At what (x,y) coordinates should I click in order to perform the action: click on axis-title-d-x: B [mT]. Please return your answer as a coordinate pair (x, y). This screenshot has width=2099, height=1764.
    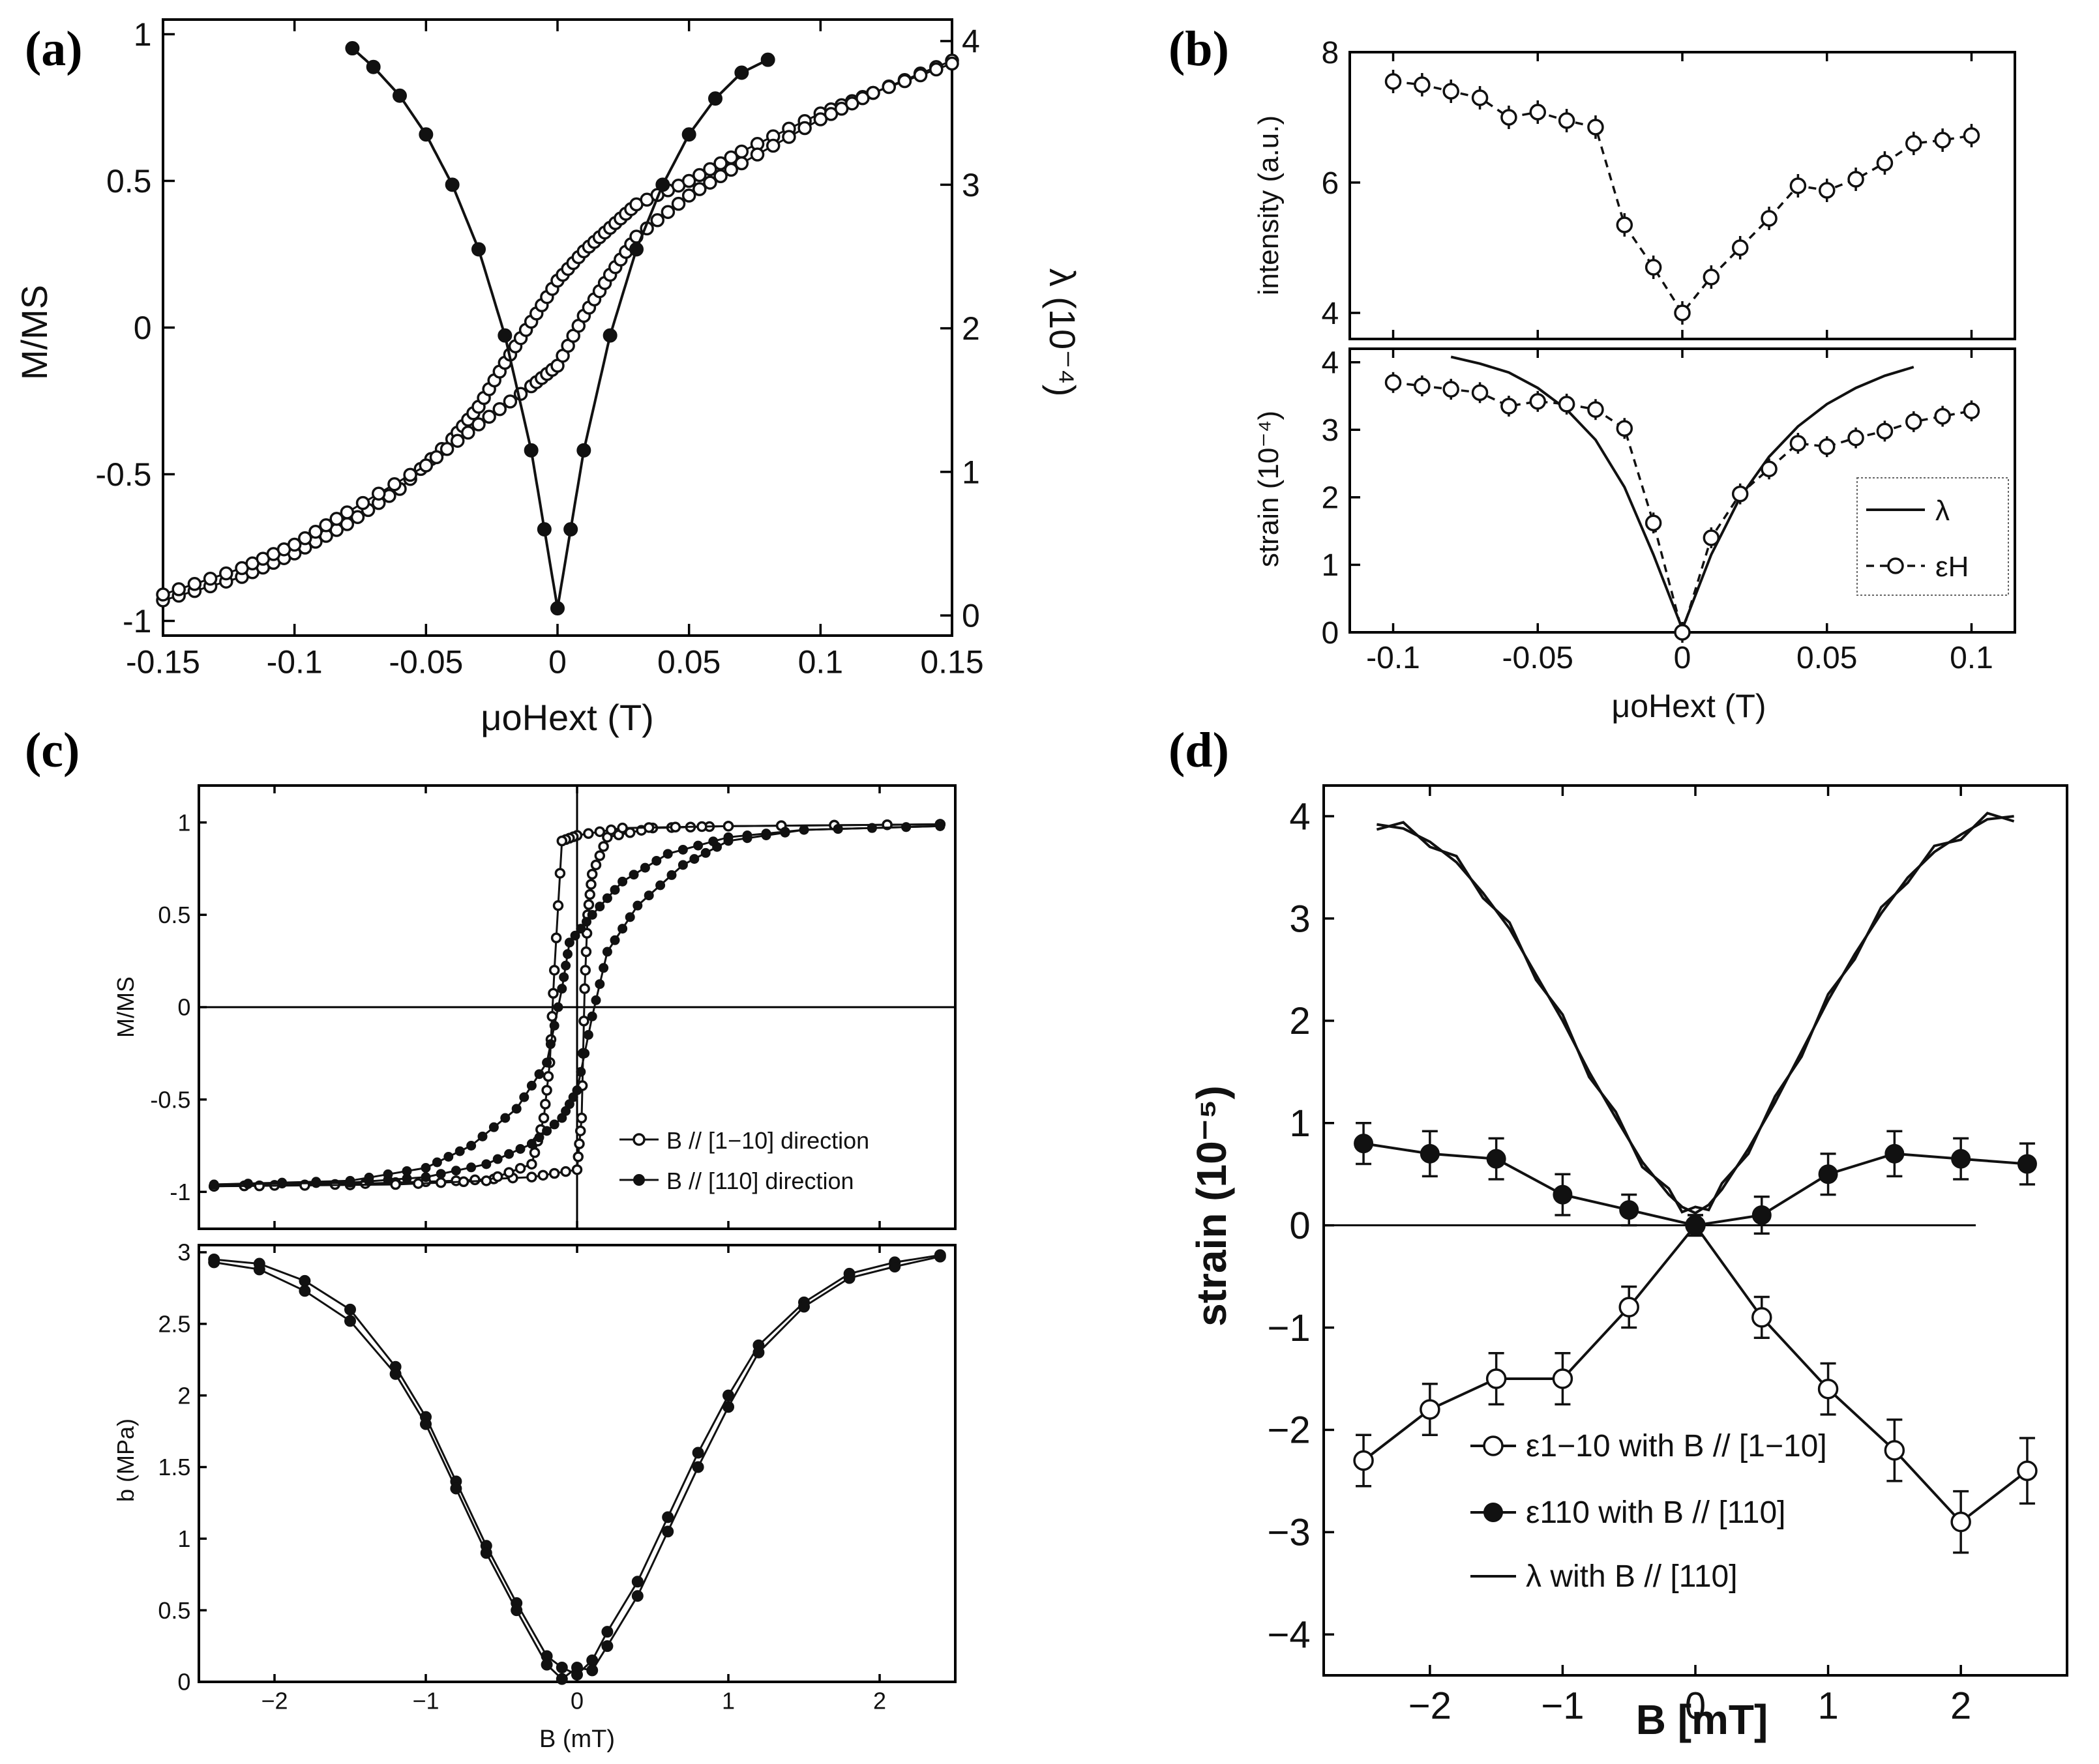
    Looking at the image, I should click on (1702, 1719).